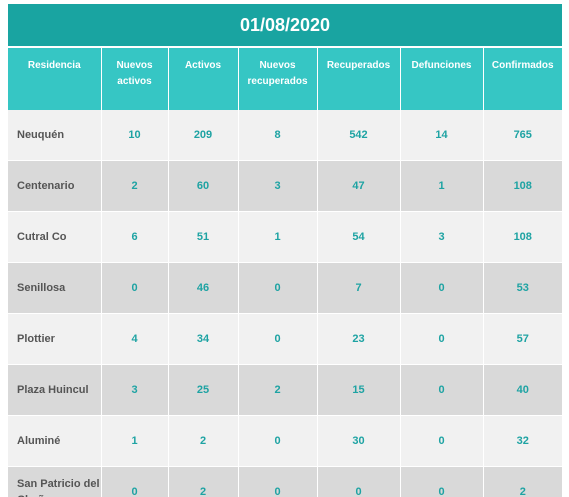 This screenshot has width=569, height=497. I want to click on cell-activos: 60, so click(203, 186).